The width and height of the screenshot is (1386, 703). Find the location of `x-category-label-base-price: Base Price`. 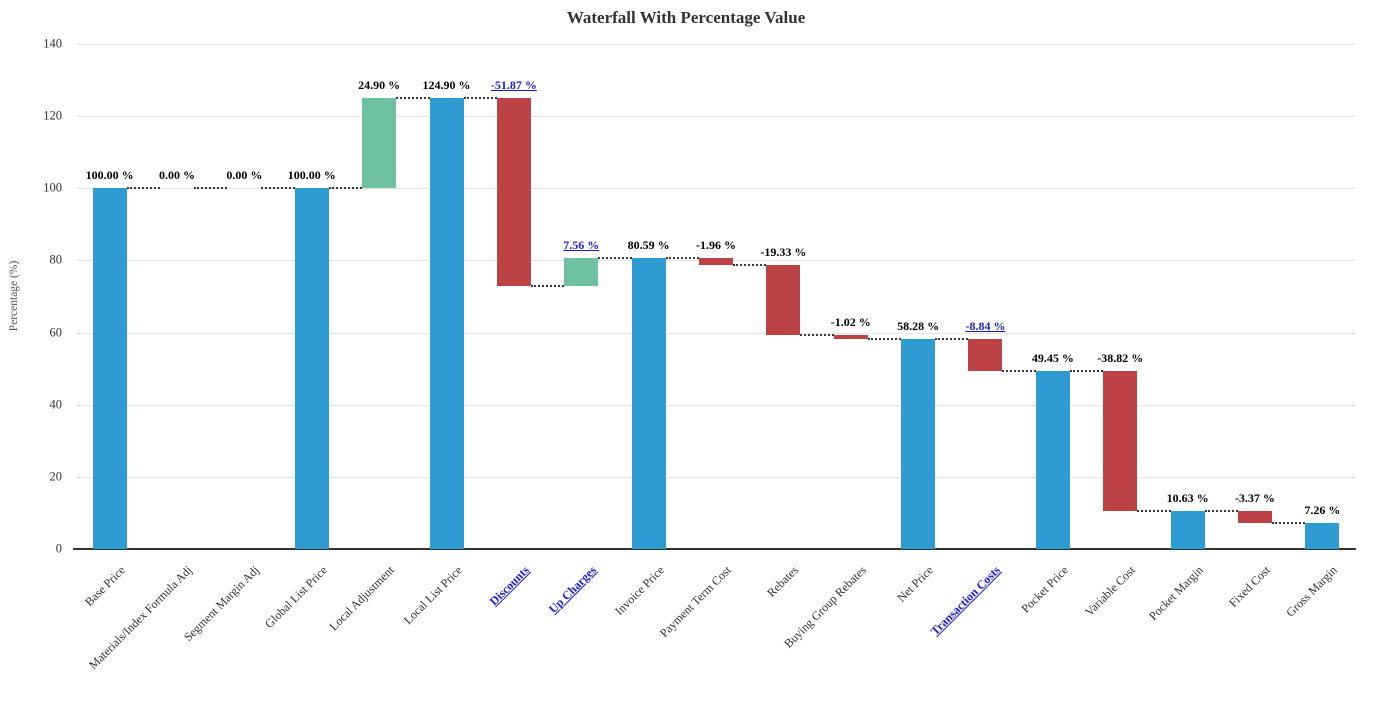

x-category-label-base-price: Base Price is located at coordinates (104, 586).